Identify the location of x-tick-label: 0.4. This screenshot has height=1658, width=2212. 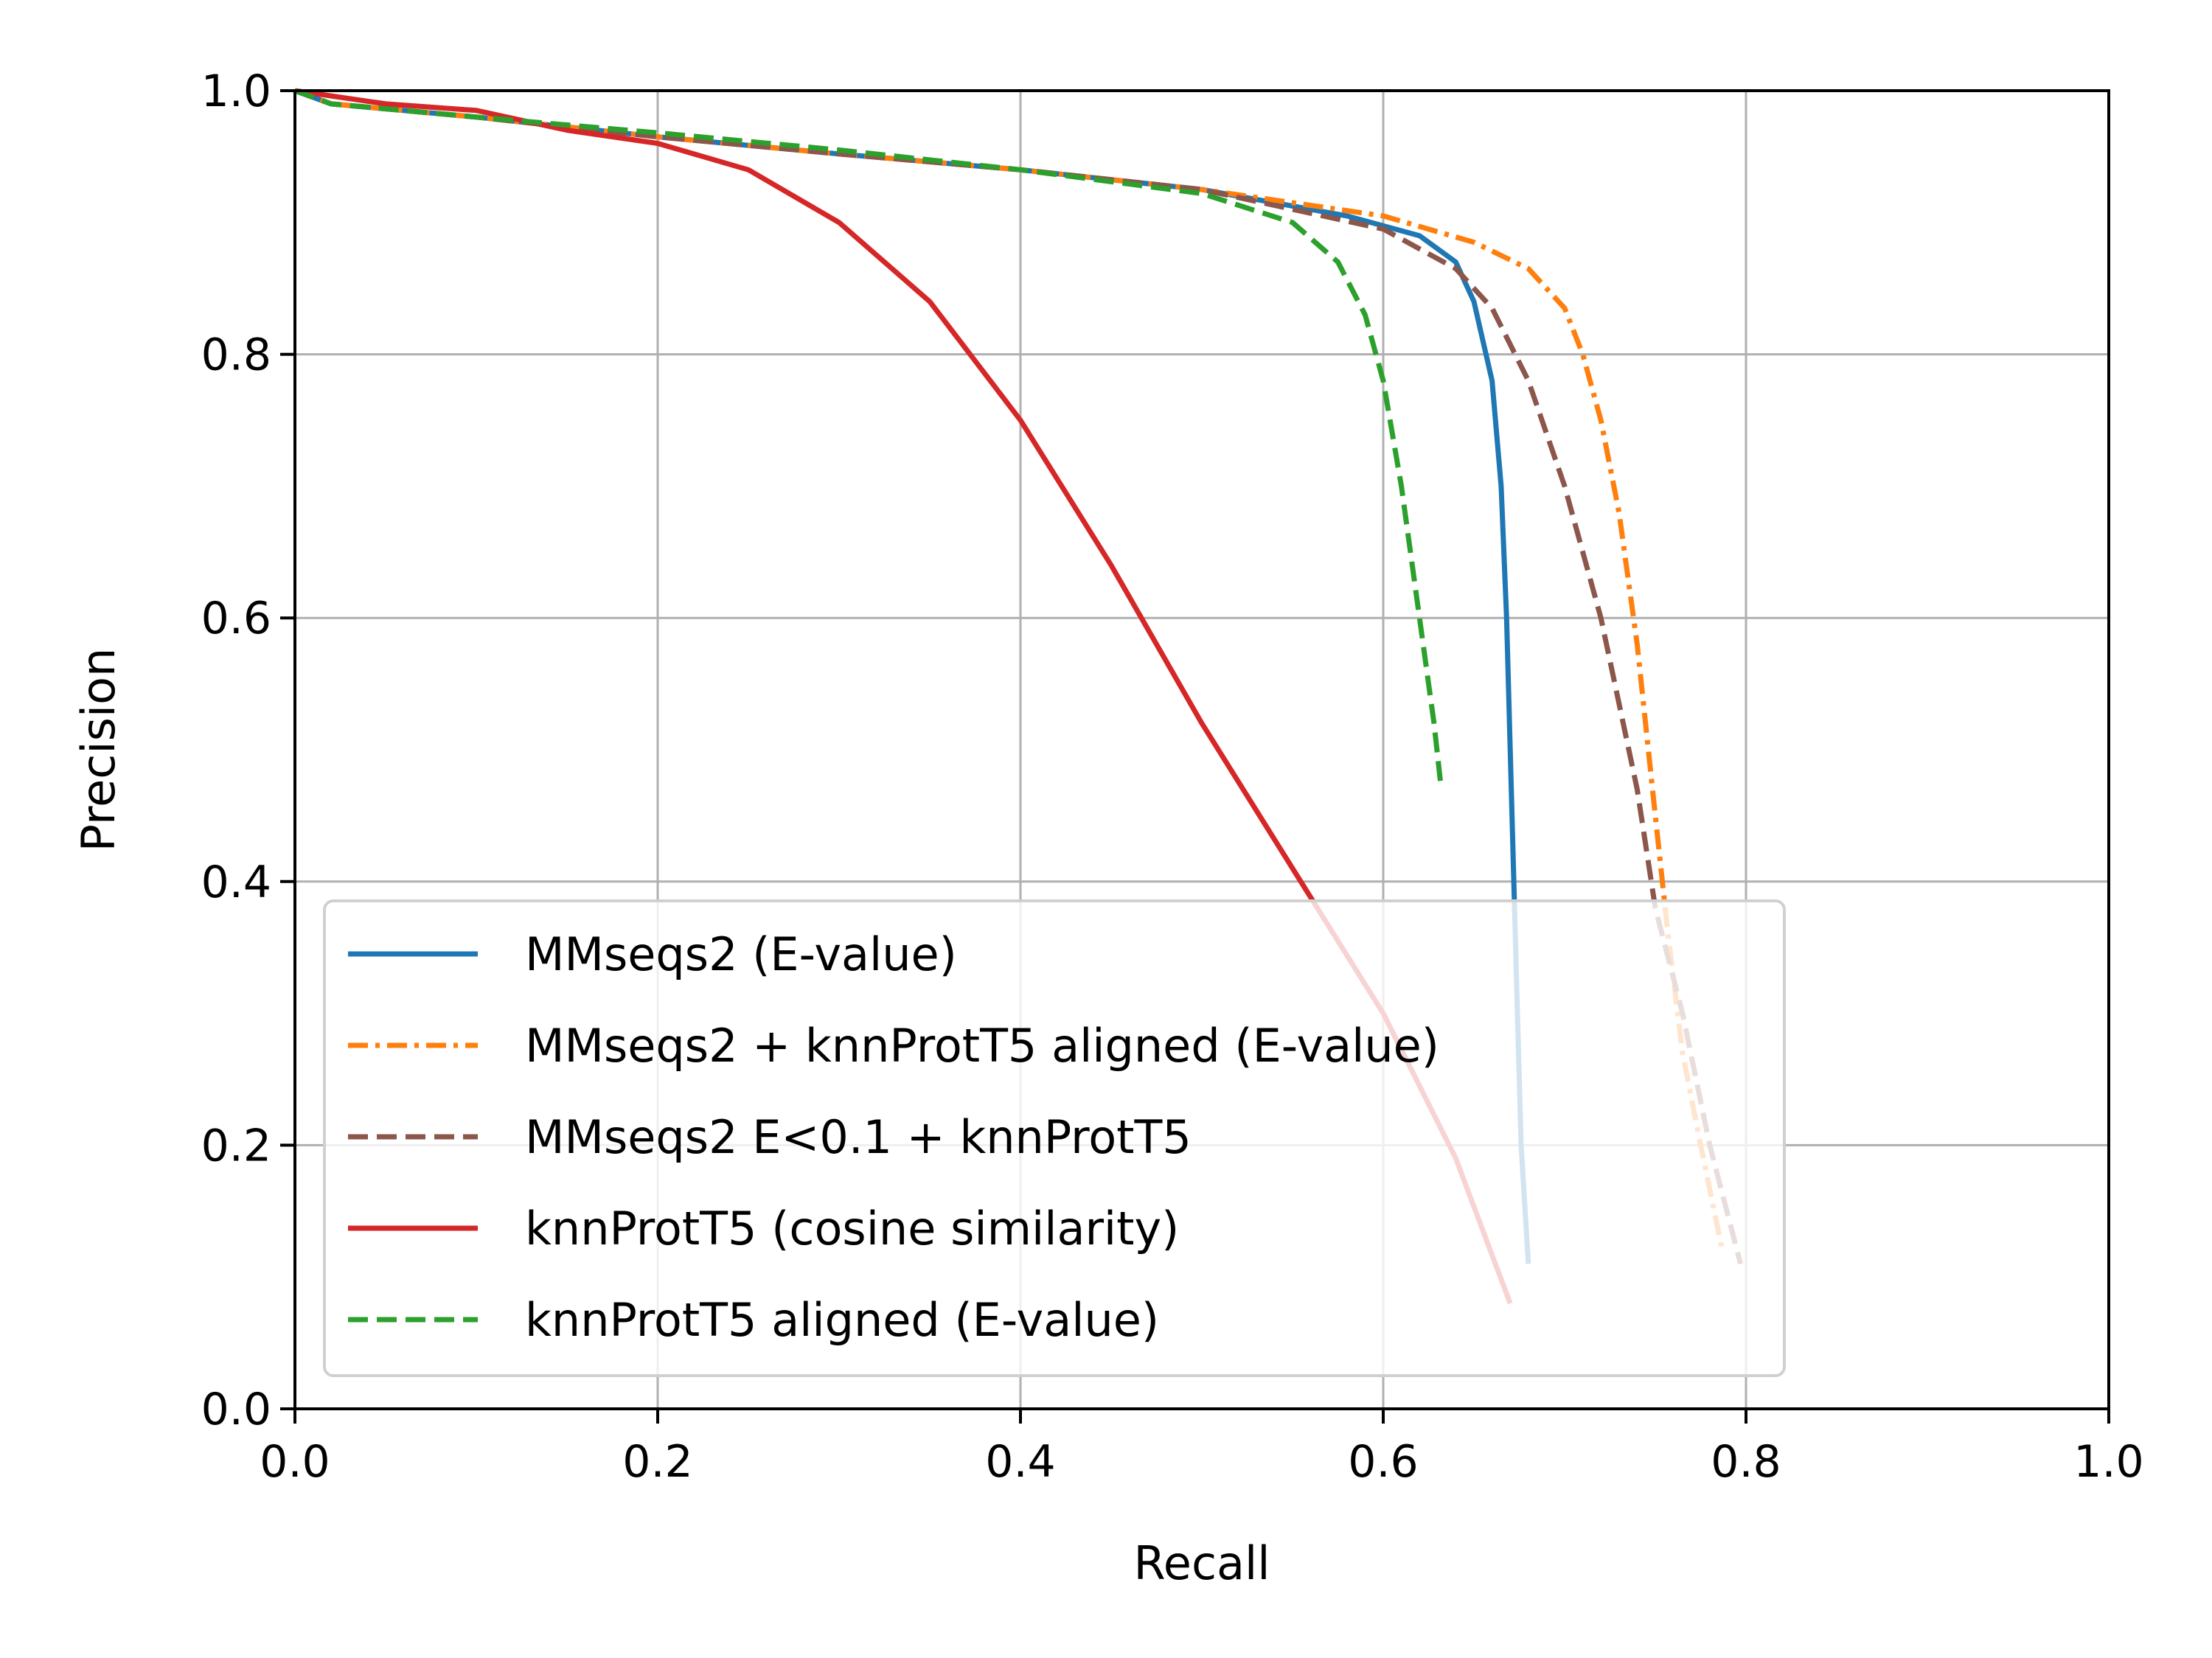
(1020, 1462).